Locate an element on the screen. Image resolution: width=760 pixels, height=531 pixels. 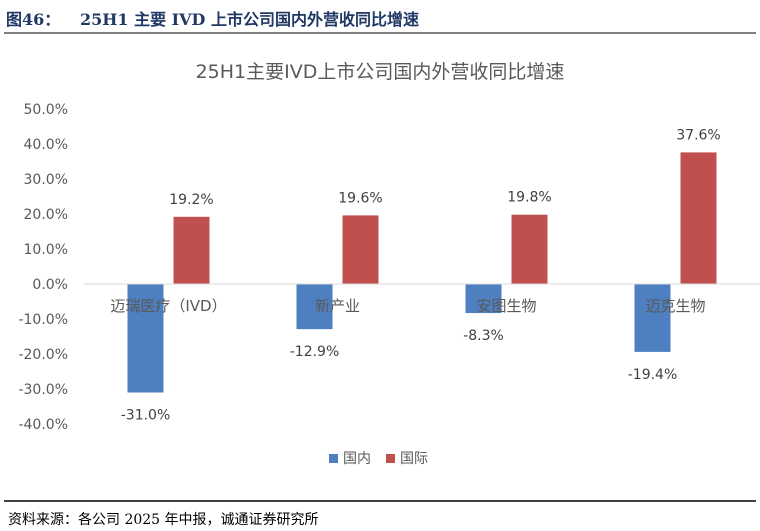
chart-title: 25H1主要IVD上市公司国内外营收同比增速 is located at coordinates (380, 72).